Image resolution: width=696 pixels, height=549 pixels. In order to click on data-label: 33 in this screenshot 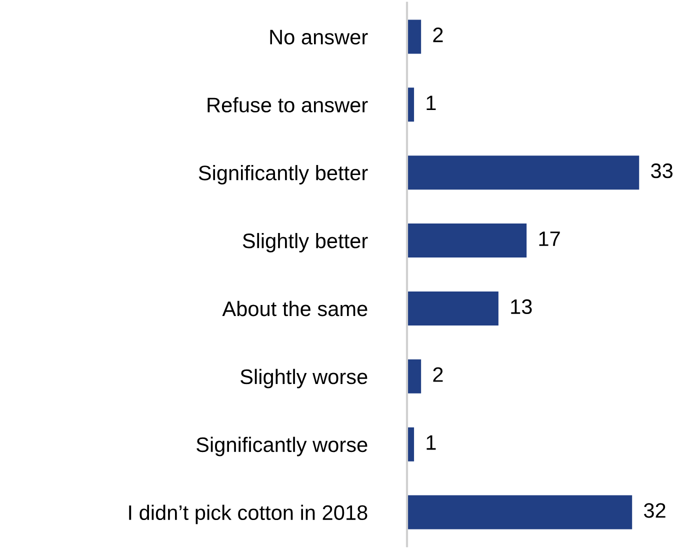, I will do `click(661, 170)`.